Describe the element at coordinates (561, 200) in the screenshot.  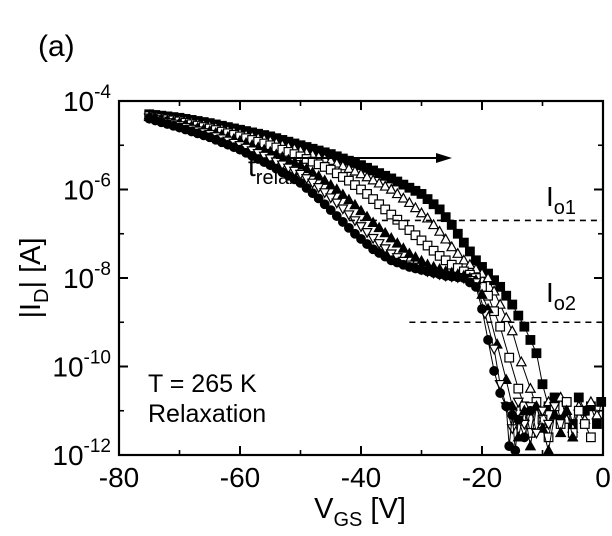
I see `io1-label: Io1` at that location.